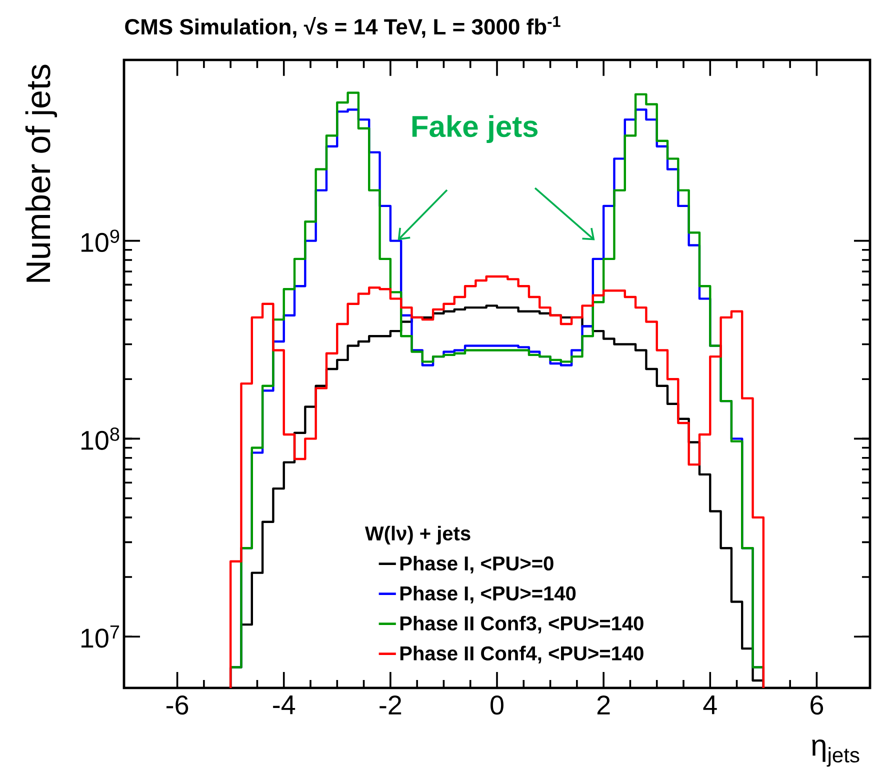 This screenshot has height=779, width=877. What do you see at coordinates (488, 595) in the screenshot?
I see `legend-label: Phase I, <PU>=140` at bounding box center [488, 595].